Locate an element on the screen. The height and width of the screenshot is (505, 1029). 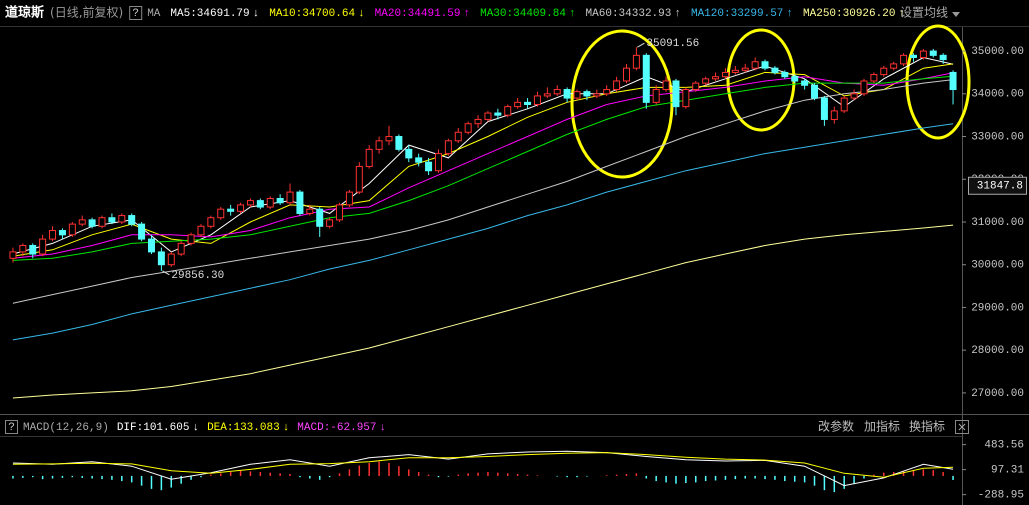
settings-button: 设置均线 is located at coordinates (924, 13).